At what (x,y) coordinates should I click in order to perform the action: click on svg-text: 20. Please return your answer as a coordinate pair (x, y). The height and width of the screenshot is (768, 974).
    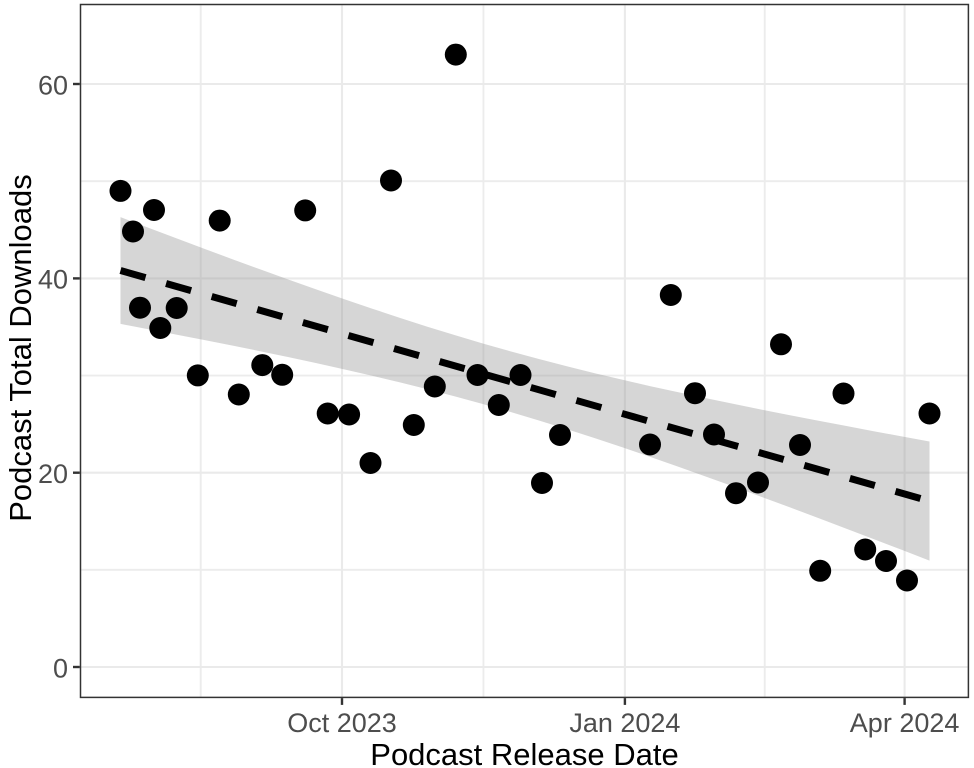
    Looking at the image, I should click on (53, 474).